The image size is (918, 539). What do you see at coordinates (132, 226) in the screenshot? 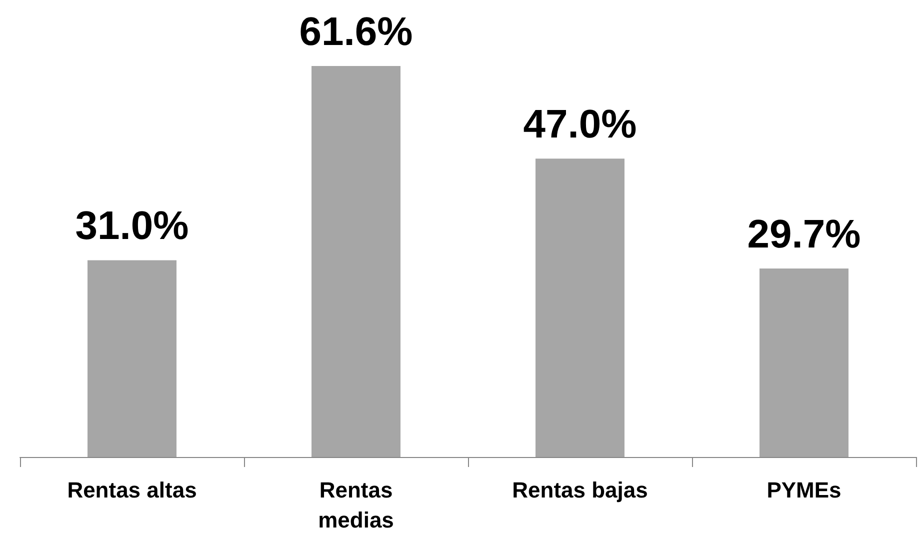
I see `data-label: 31.0%` at bounding box center [132, 226].